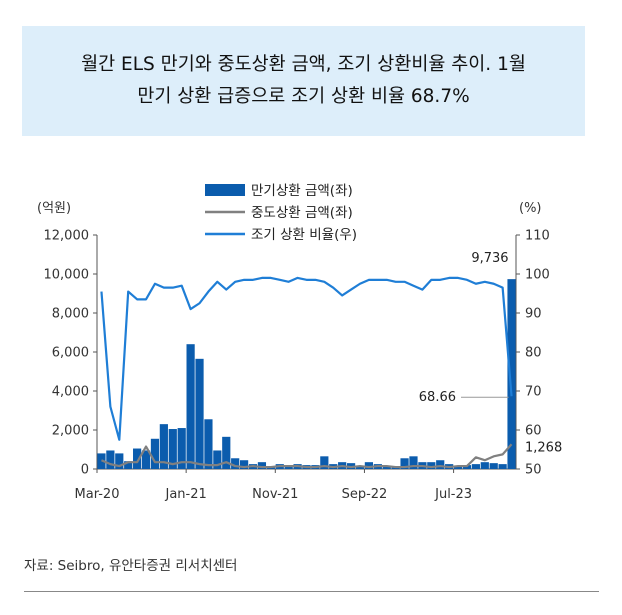 This screenshot has height=615, width=622. I want to click on left-tick-label: 12,000, so click(67, 236).